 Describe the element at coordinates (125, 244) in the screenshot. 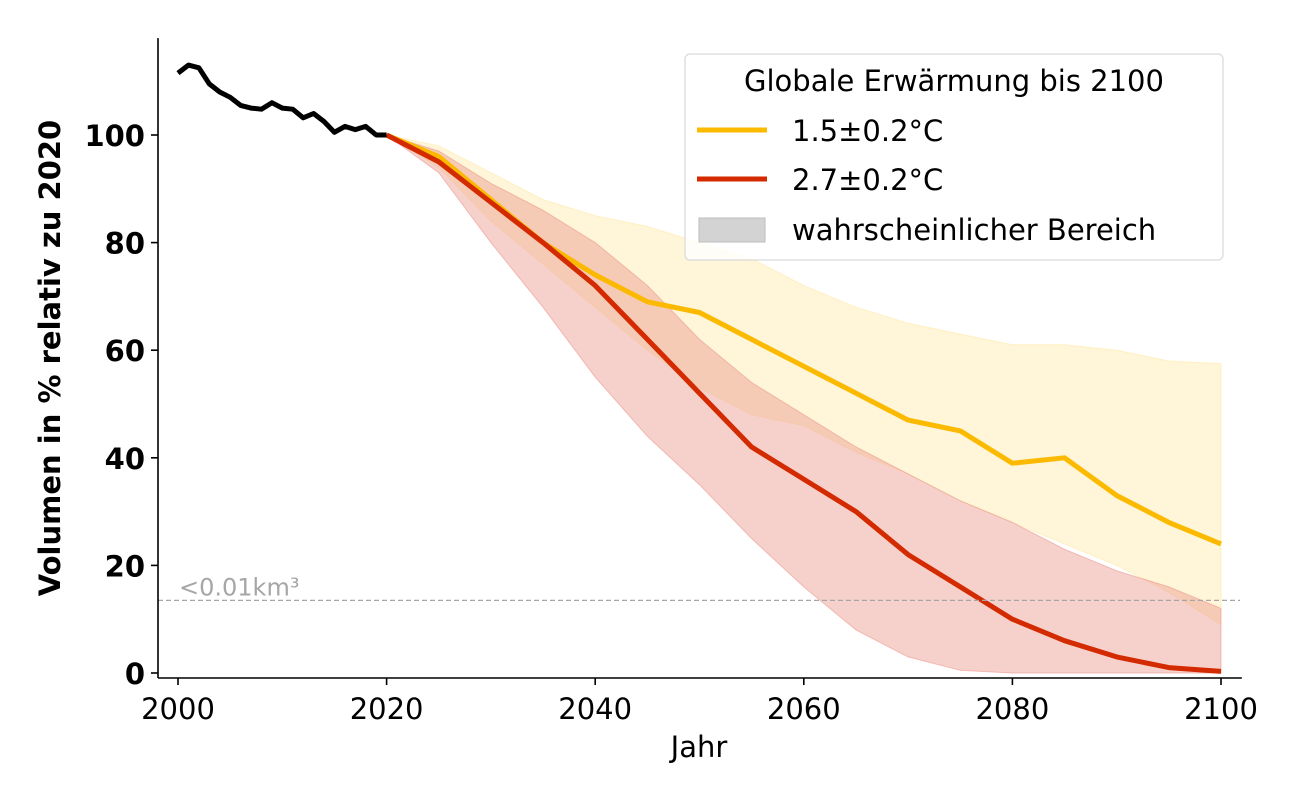

I see `y-tick-label: 80` at that location.